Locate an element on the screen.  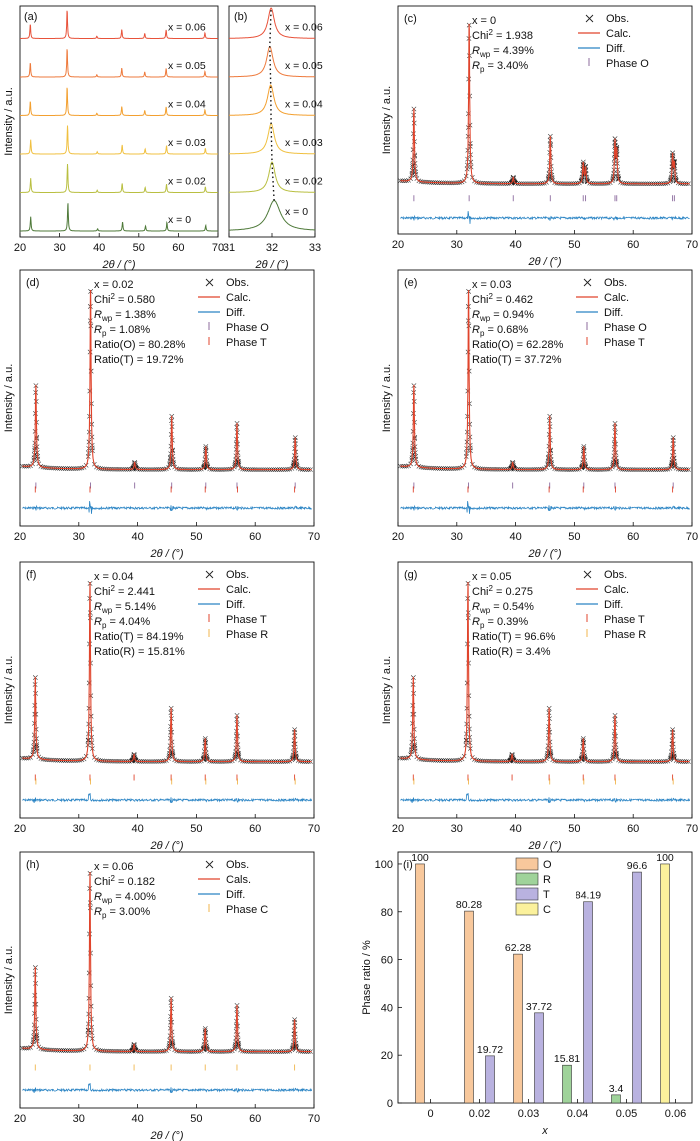
panel-label: (i) is located at coordinates (408, 865).